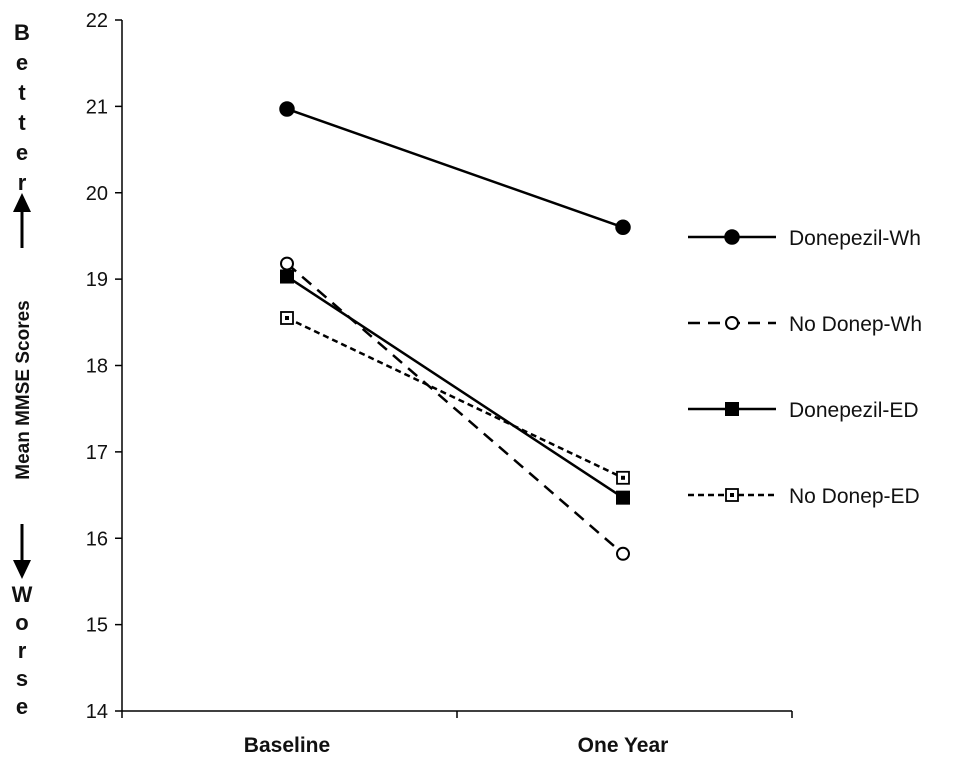  What do you see at coordinates (97, 539) in the screenshot?
I see `y-tick-label: 16` at bounding box center [97, 539].